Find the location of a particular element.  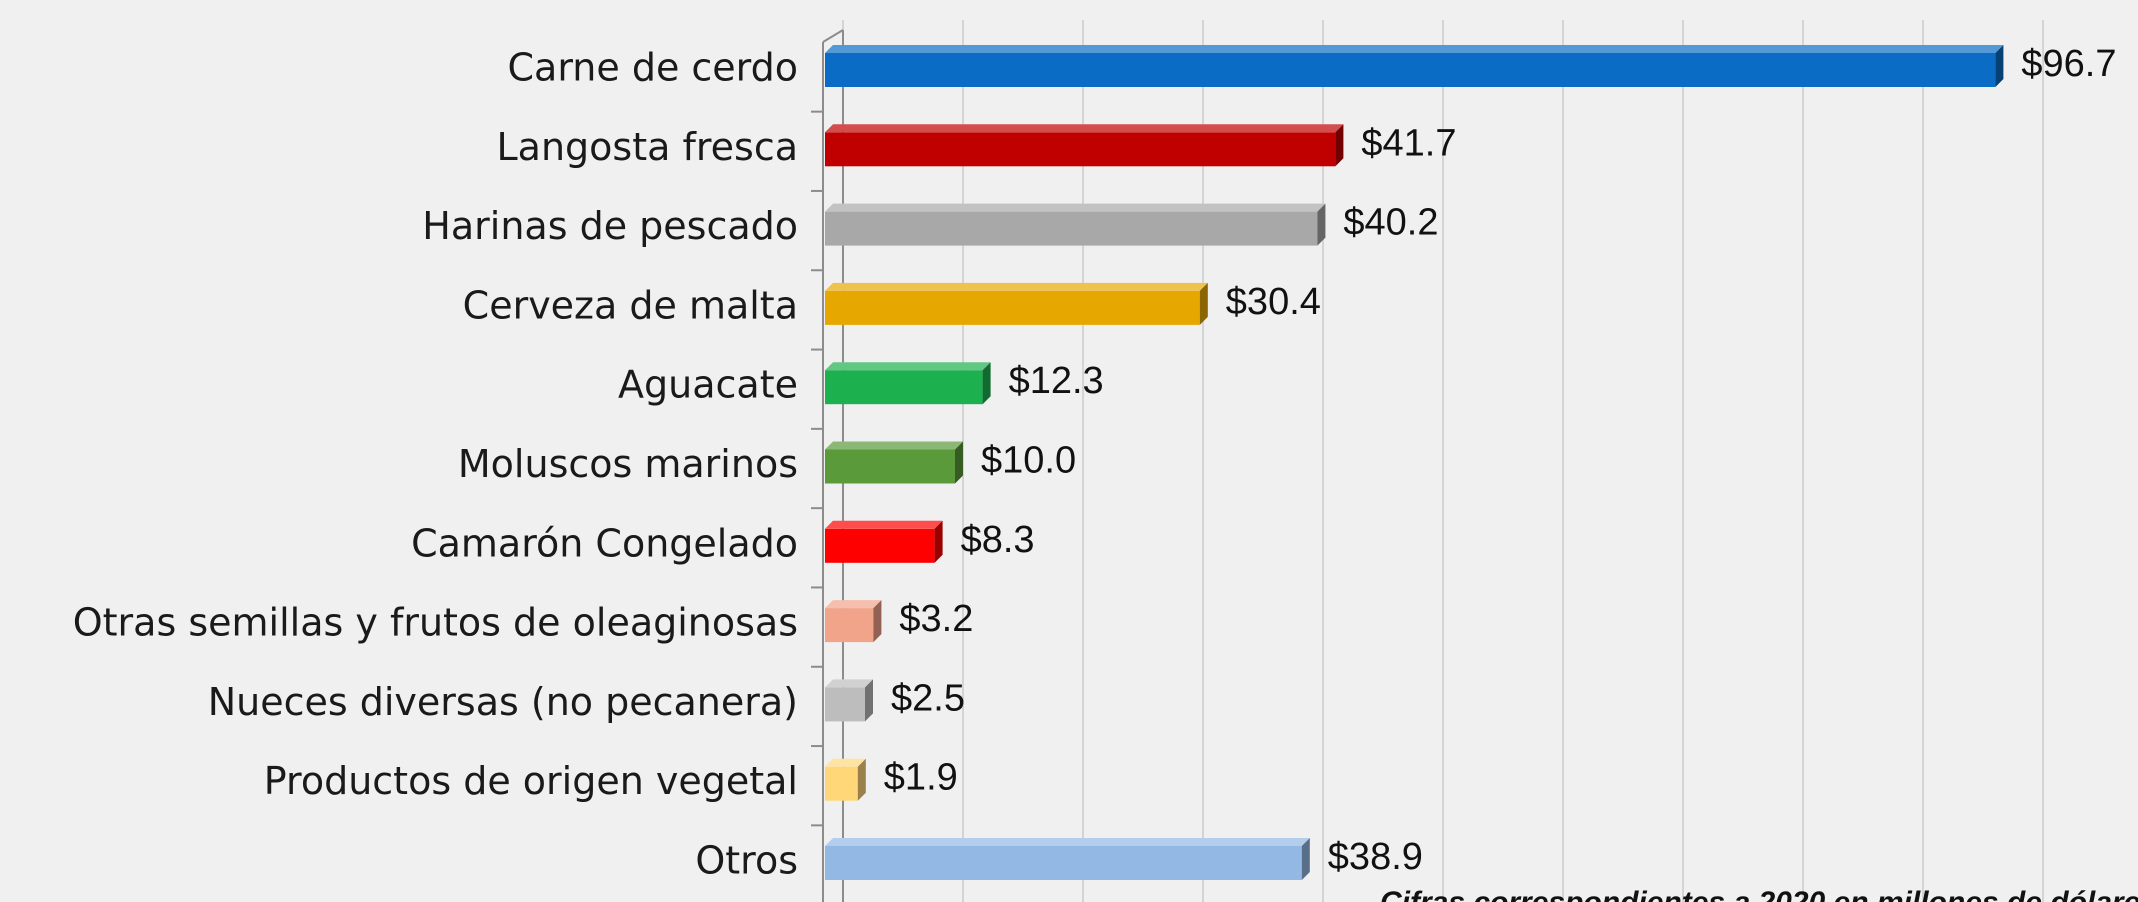

category-label: Otros is located at coordinates (746, 861).